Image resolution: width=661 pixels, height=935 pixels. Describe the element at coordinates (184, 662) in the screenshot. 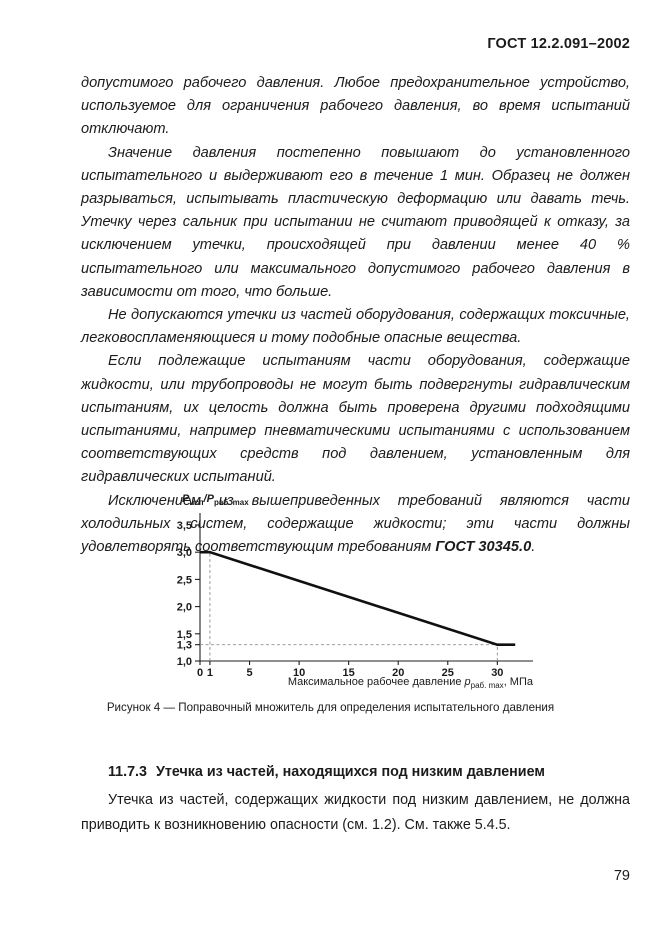

I see `y-tick-label: 1,0` at that location.